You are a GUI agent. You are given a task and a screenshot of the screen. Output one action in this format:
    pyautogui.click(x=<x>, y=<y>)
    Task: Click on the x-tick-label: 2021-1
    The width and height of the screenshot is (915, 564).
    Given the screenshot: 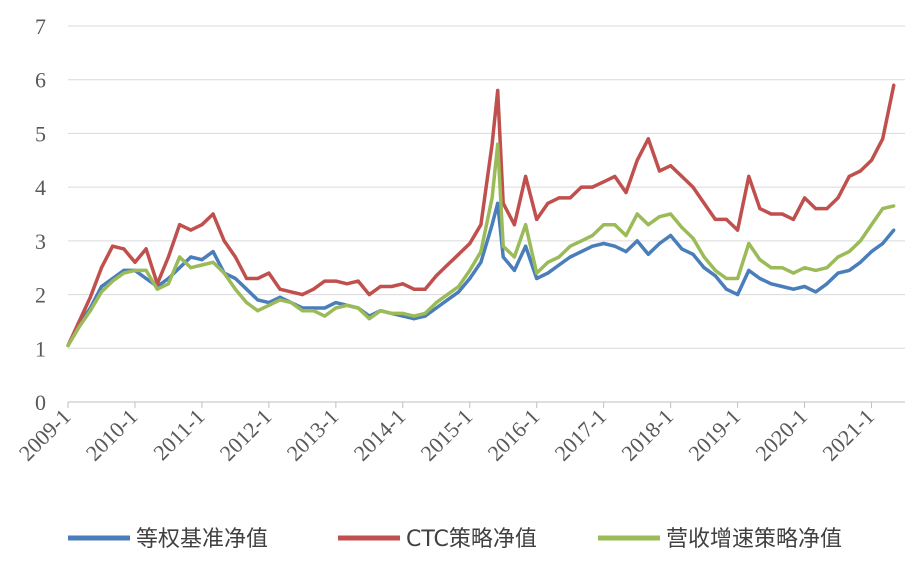 What is the action you would take?
    pyautogui.click(x=848, y=435)
    